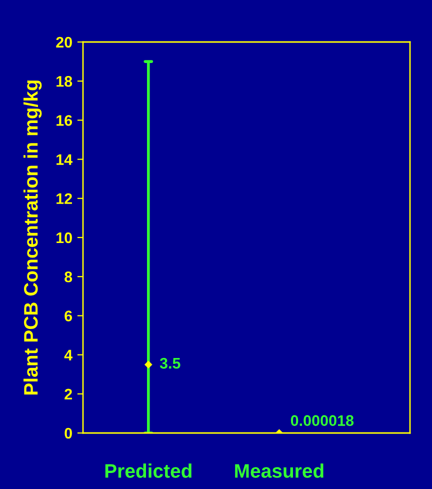  I want to click on y-tick-label: 6, so click(68, 316).